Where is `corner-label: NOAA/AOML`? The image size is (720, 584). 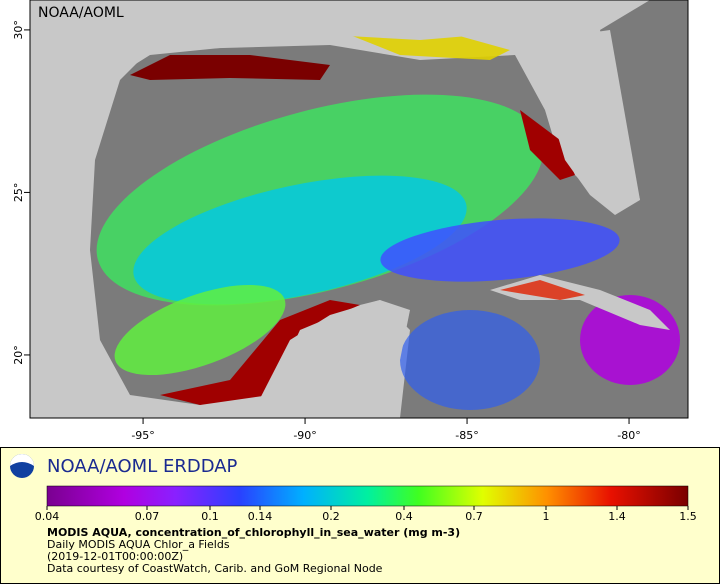 corner-label: NOAA/AOML is located at coordinates (81, 13).